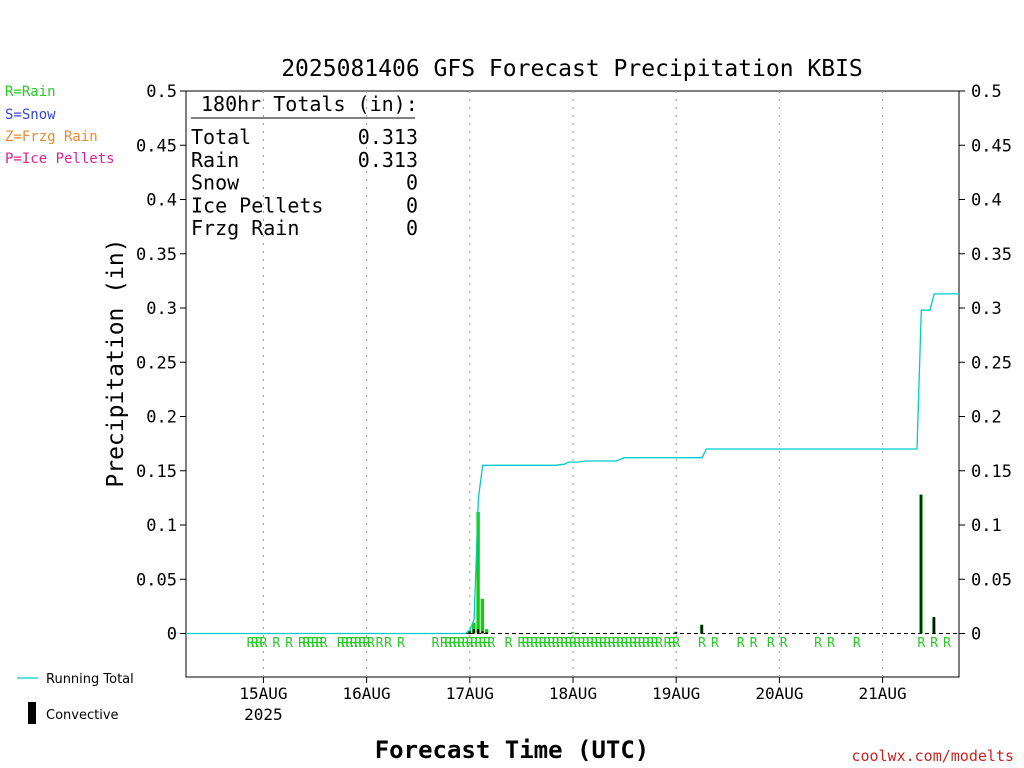 The width and height of the screenshot is (1024, 768). Describe the element at coordinates (986, 92) in the screenshot. I see `y-tick-label-right: 0.5` at that location.